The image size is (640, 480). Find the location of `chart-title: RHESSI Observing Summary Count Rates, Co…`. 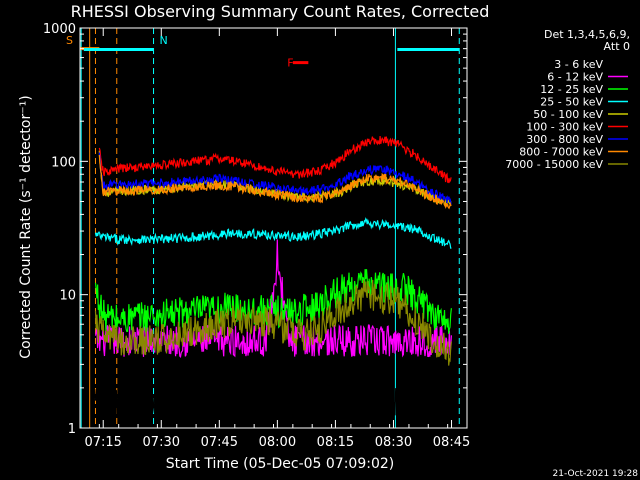

chart-title: RHESSI Observing Summary Count Rates, Co… is located at coordinates (280, 11).